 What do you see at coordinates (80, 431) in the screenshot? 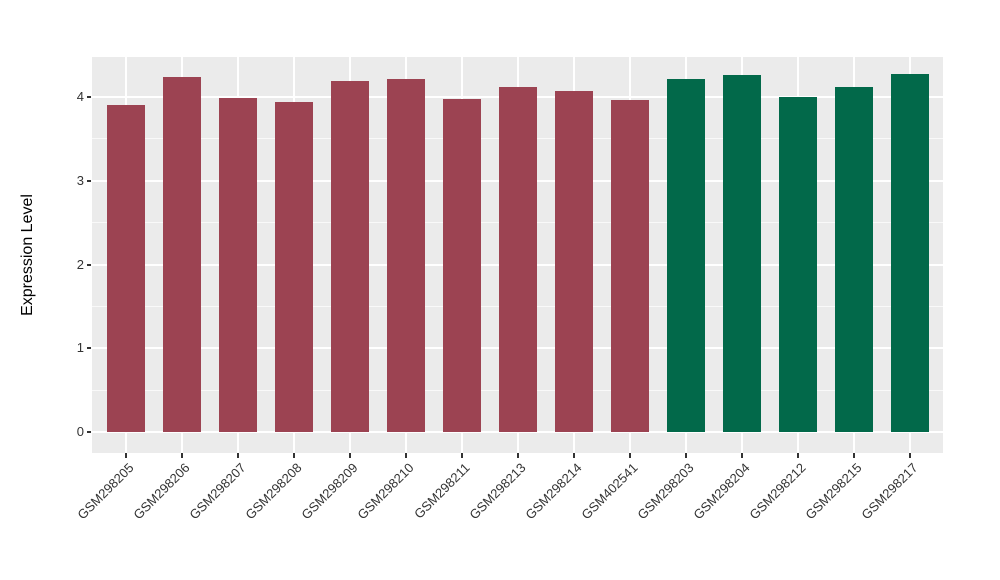
I see `y-tick-label: 0` at bounding box center [80, 431].